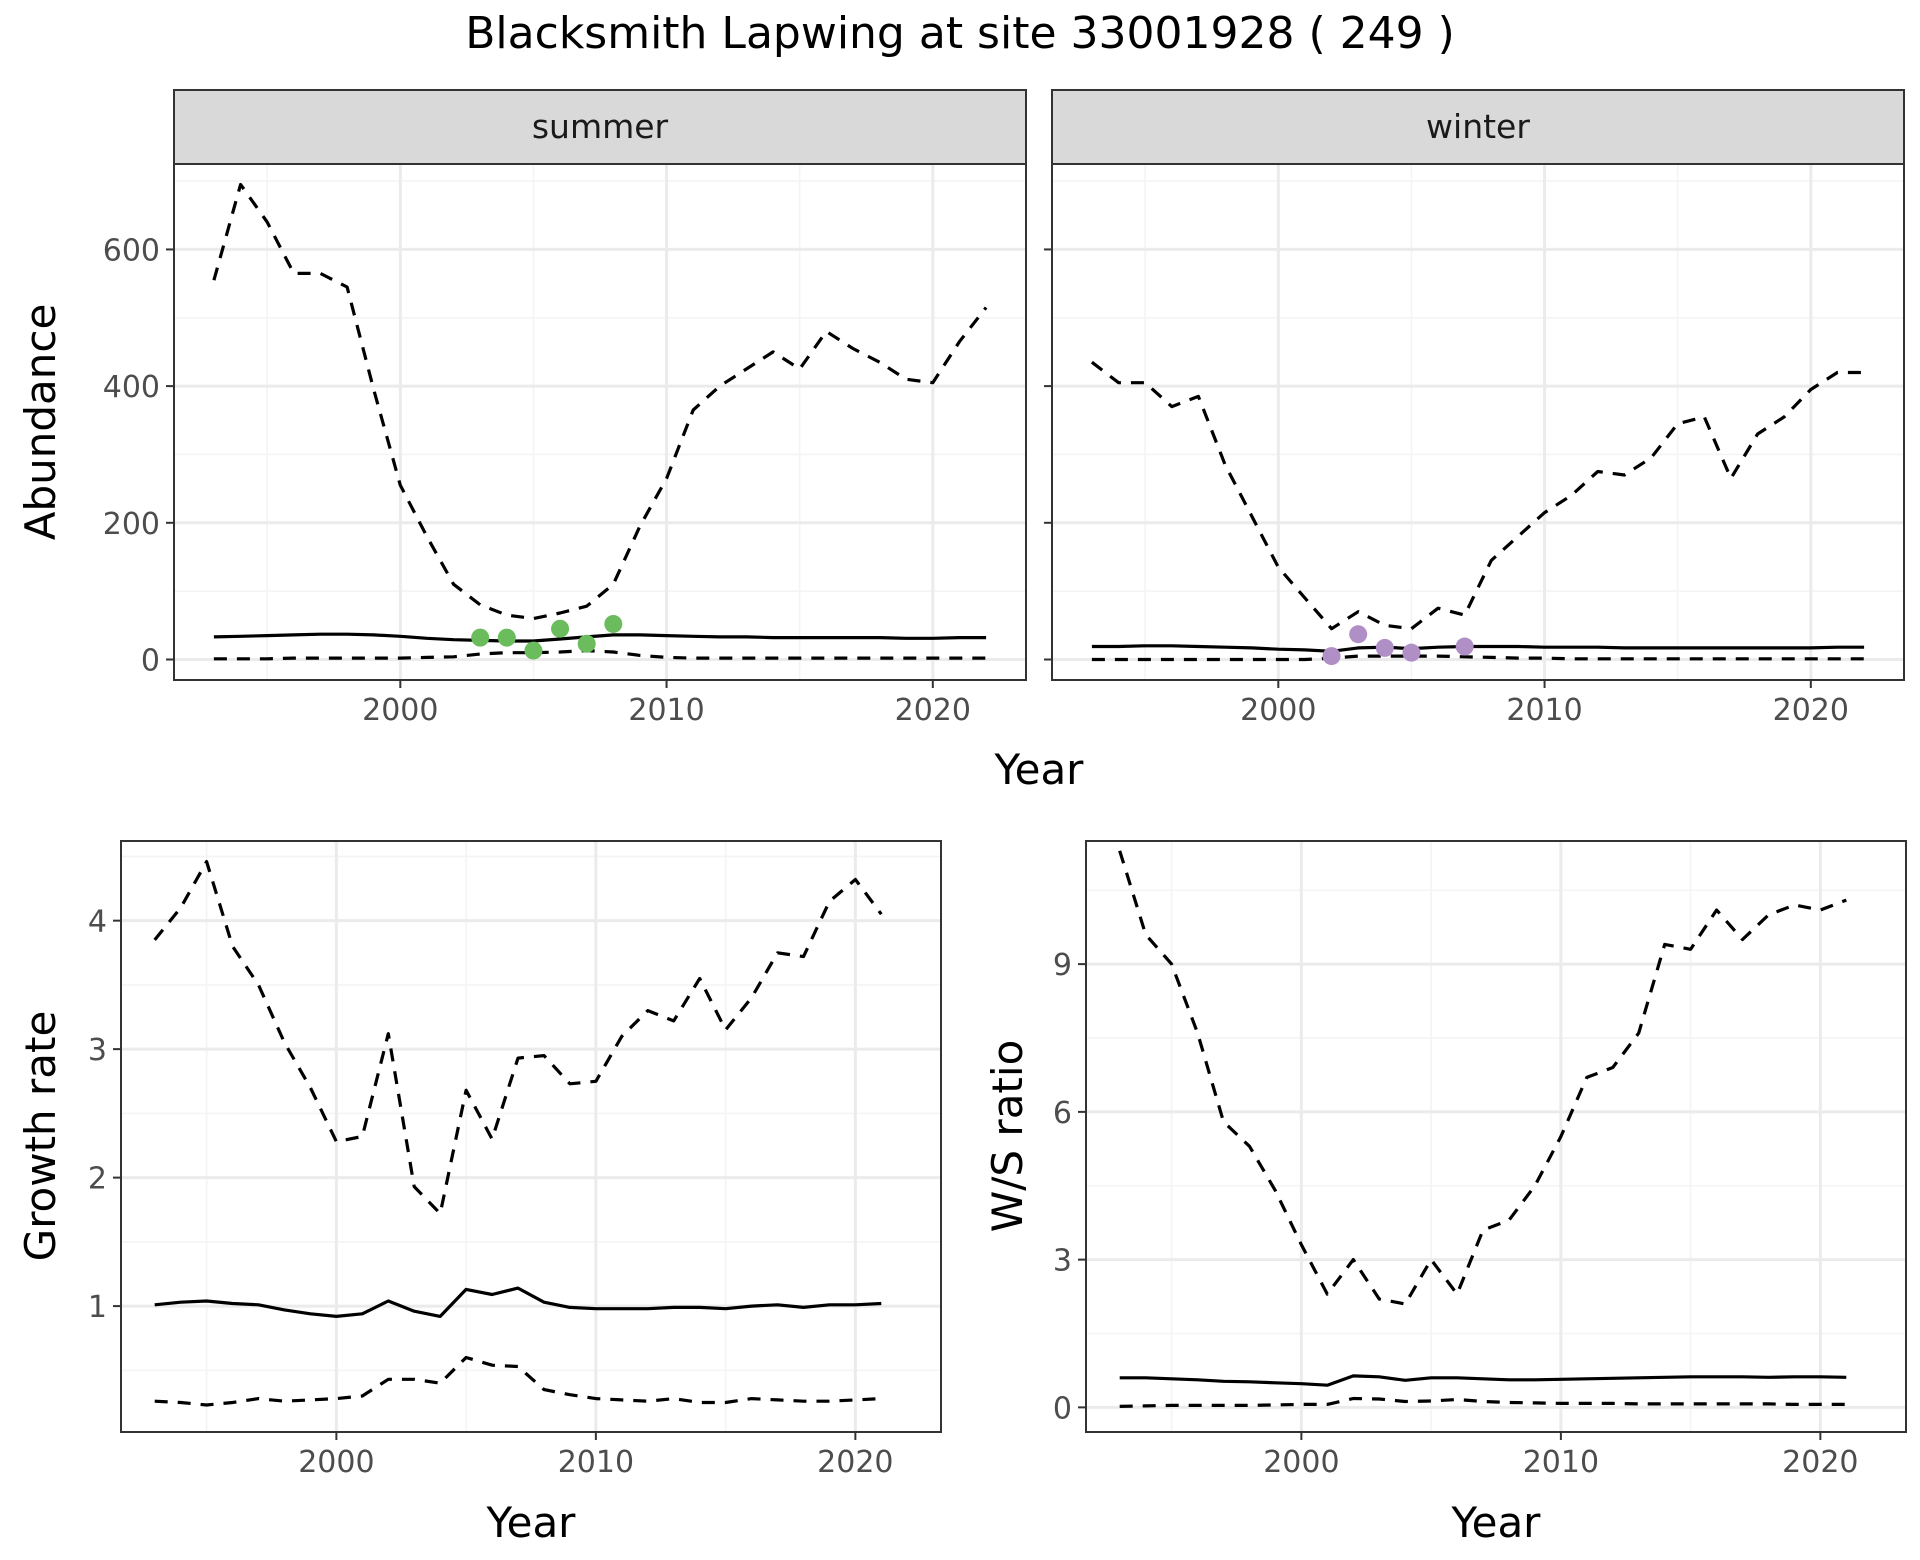 The image size is (1920, 1560). Describe the element at coordinates (138, 455) in the screenshot. I see `y-axis: 0 200 400 600` at that location.